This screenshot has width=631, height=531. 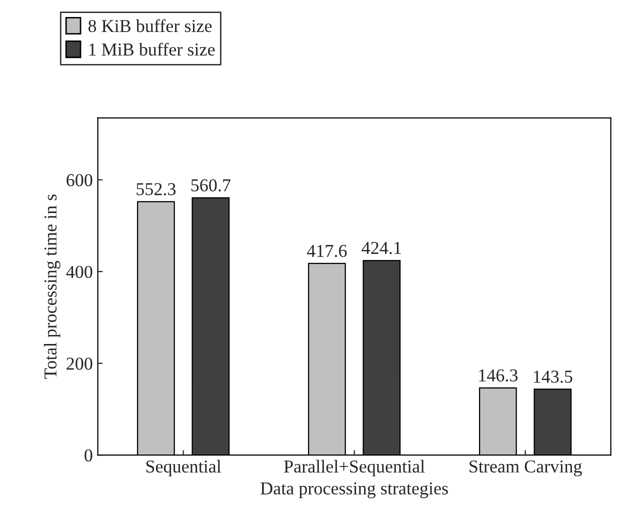 What do you see at coordinates (88, 455) in the screenshot?
I see `y-tick-label: 0` at bounding box center [88, 455].